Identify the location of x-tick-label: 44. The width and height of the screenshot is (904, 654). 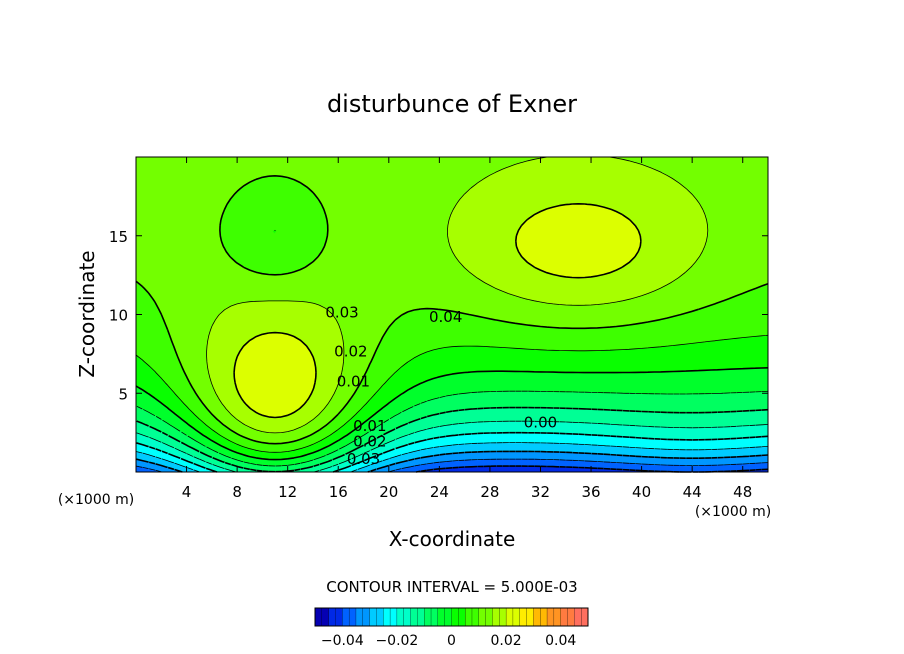
(692, 492).